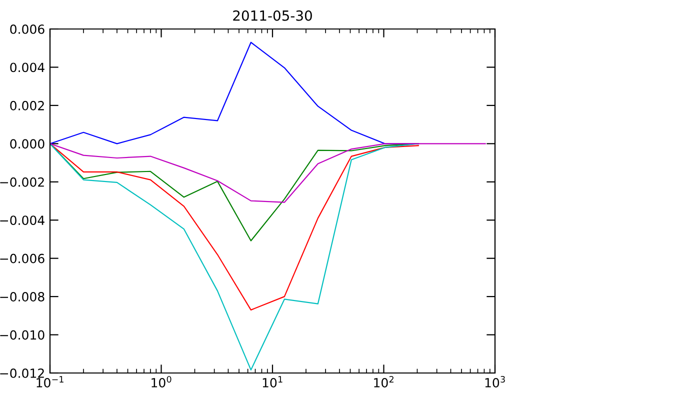 This screenshot has height=410, width=694. I want to click on y-tick-label: −0.010, so click(22, 335).